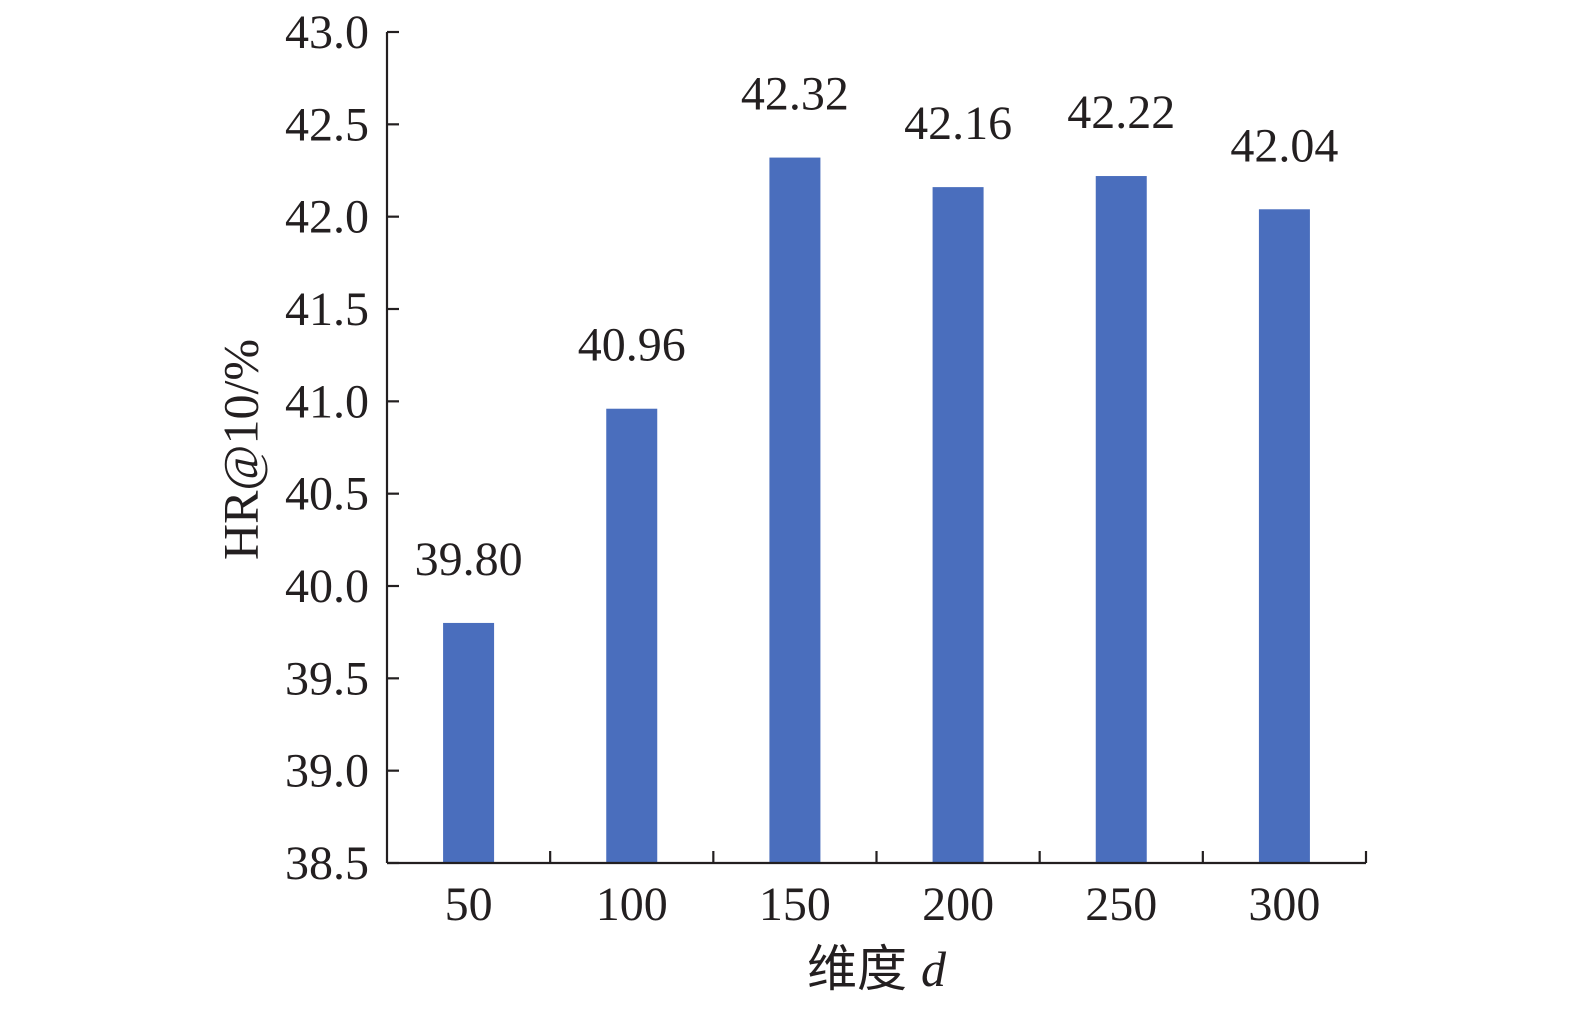 The height and width of the screenshot is (1014, 1575). I want to click on bar-value-label: 42.32, so click(795, 94).